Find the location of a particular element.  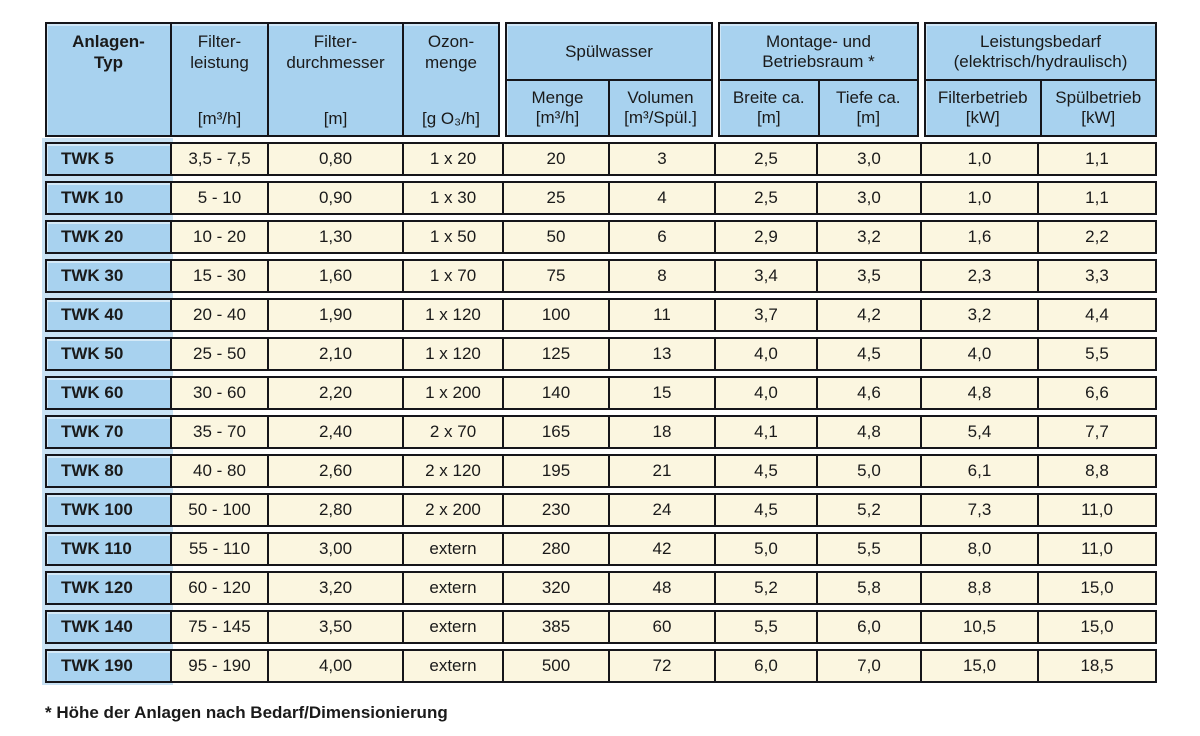

data-cell-tiefe: 6,0 is located at coordinates (868, 627).